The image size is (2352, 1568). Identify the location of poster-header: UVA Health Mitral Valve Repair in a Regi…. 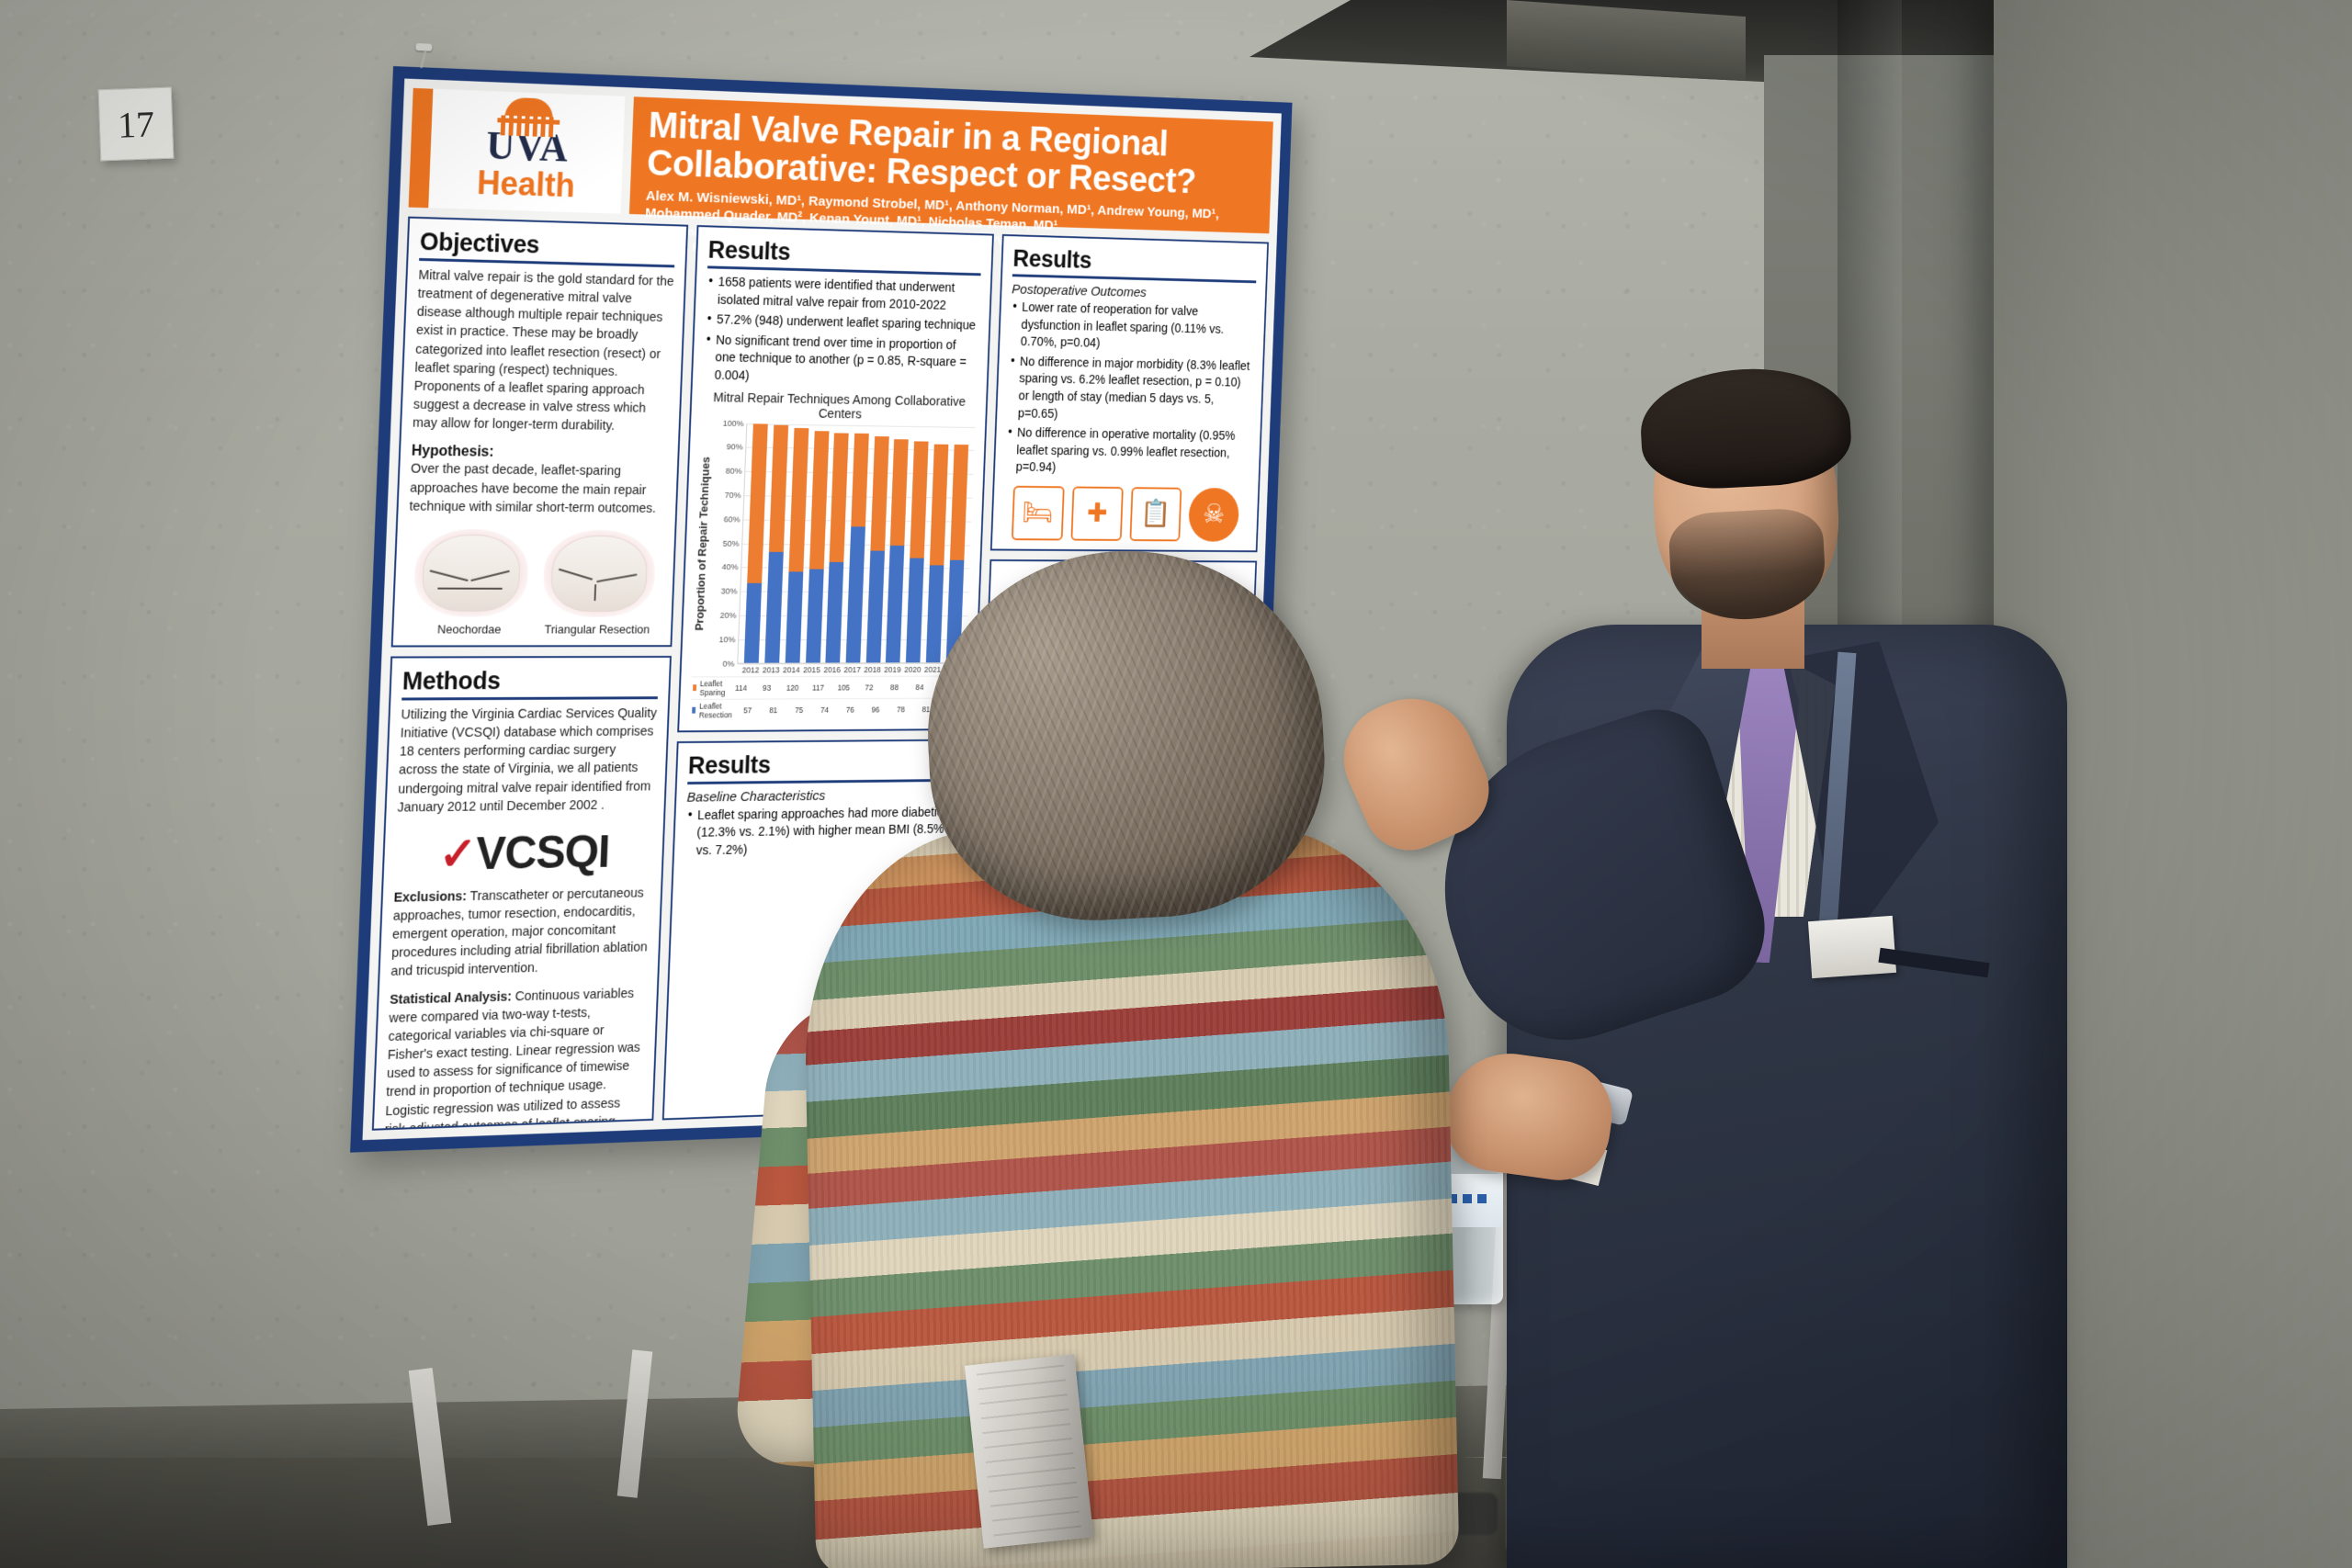
(840, 167).